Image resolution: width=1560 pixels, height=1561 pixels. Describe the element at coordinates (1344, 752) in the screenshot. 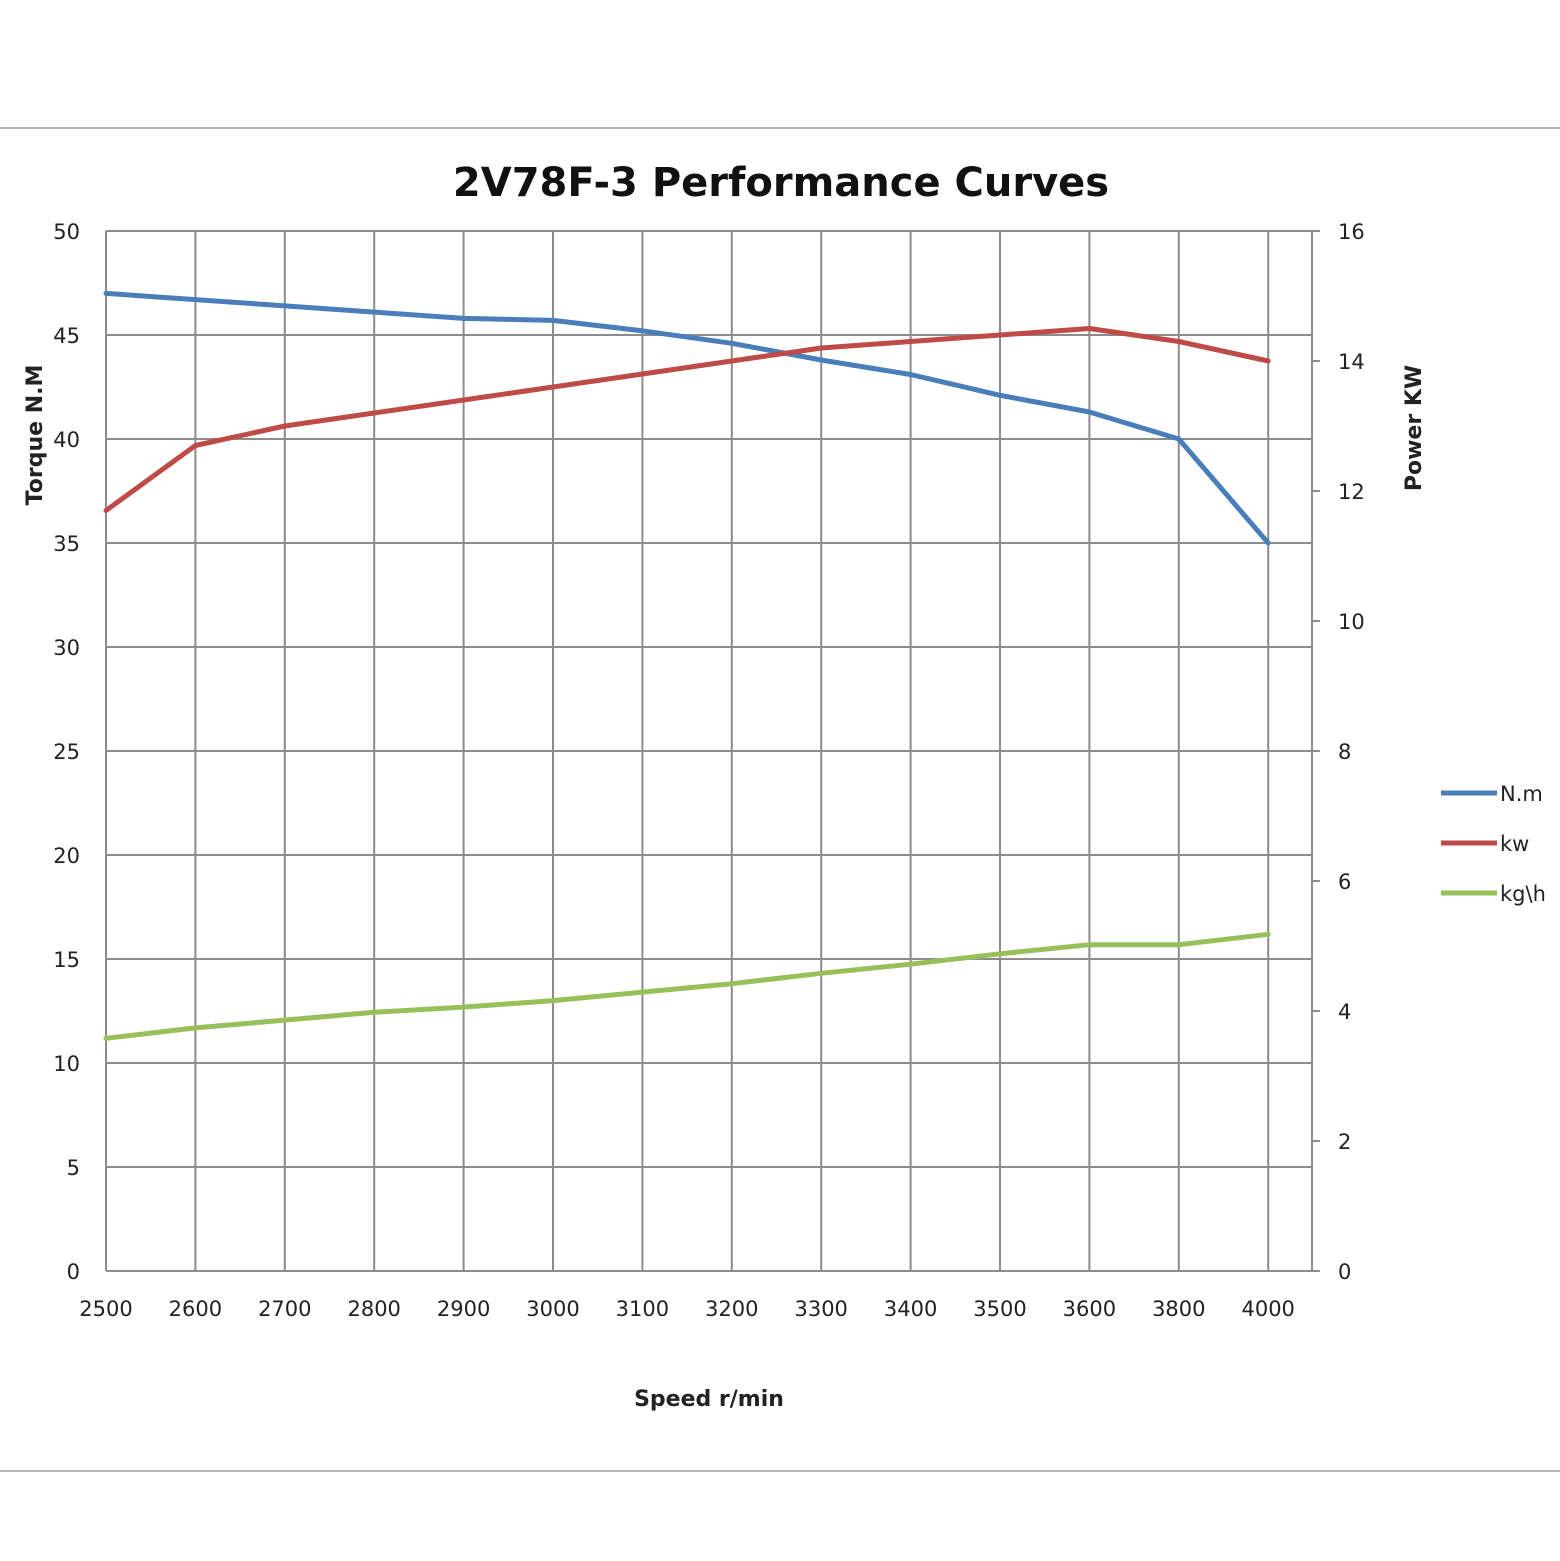

I see `right-tick-label: 8` at that location.